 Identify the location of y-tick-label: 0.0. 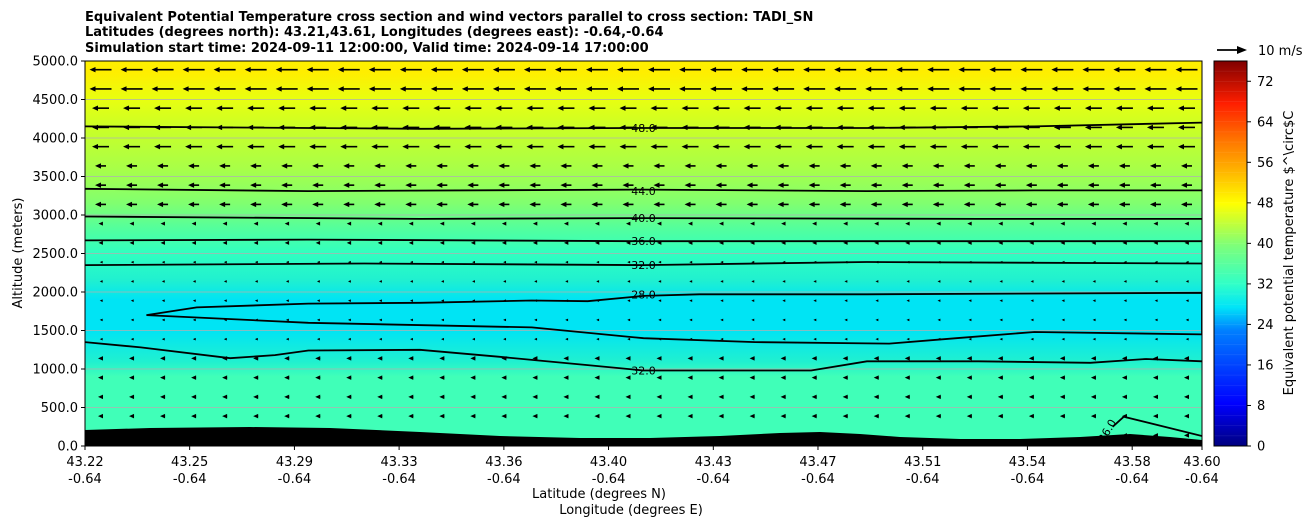
(67, 447).